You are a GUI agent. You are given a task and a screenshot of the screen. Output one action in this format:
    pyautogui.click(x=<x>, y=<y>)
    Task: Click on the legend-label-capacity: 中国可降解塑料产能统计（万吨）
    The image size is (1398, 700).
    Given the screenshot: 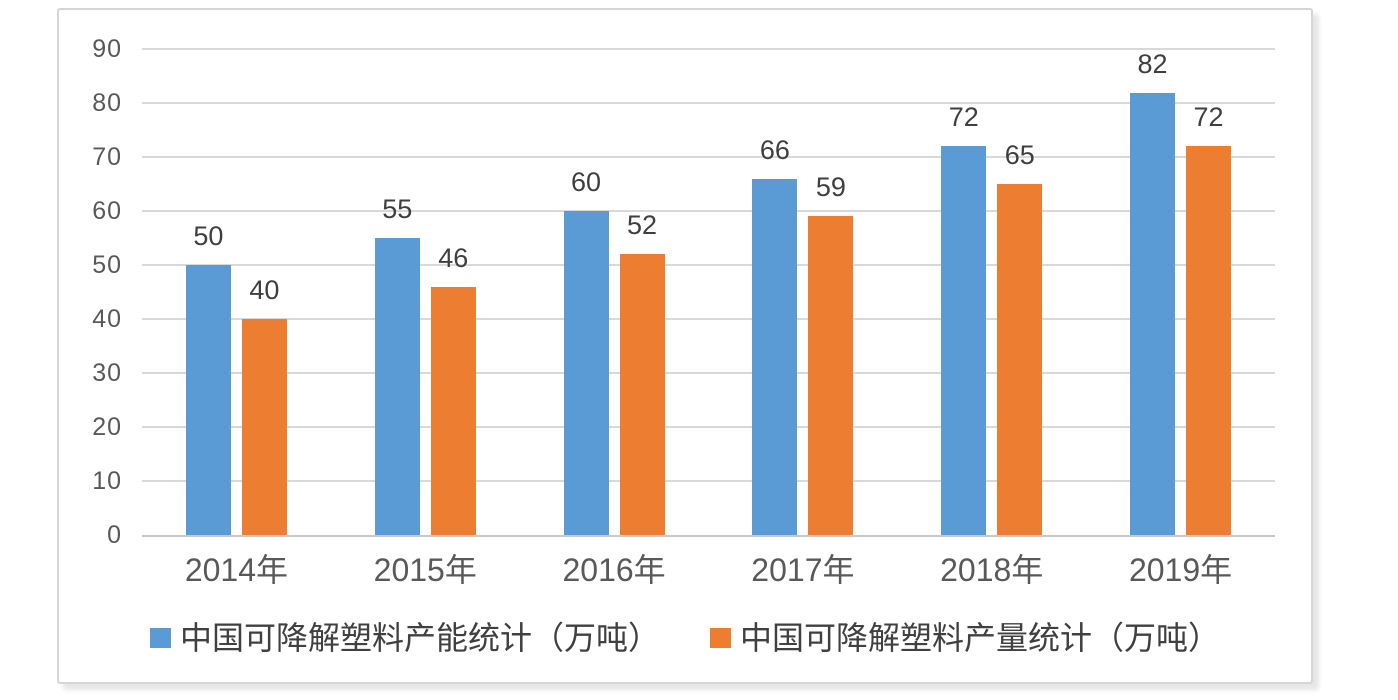 What is the action you would take?
    pyautogui.click(x=419, y=638)
    